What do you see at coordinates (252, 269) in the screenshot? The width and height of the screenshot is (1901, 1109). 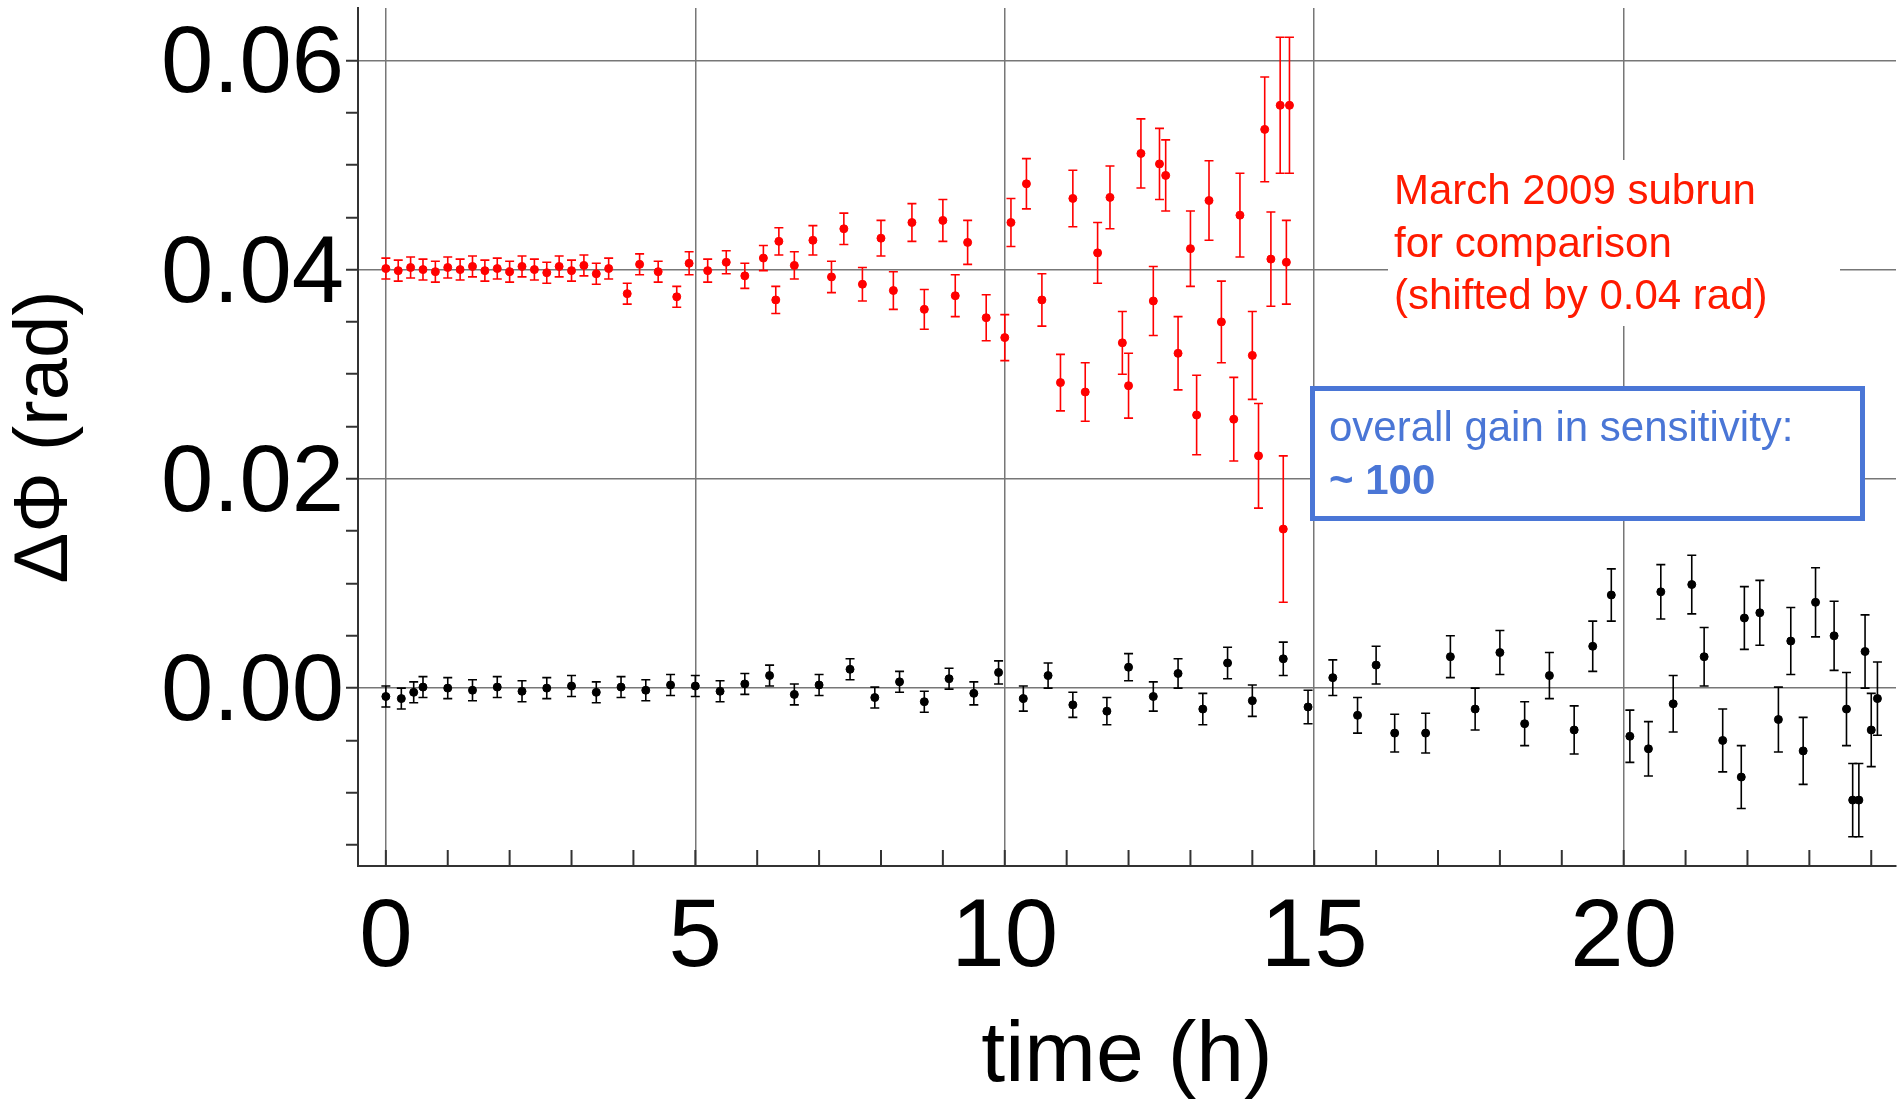 I see `y-tick-label: 0.04` at bounding box center [252, 269].